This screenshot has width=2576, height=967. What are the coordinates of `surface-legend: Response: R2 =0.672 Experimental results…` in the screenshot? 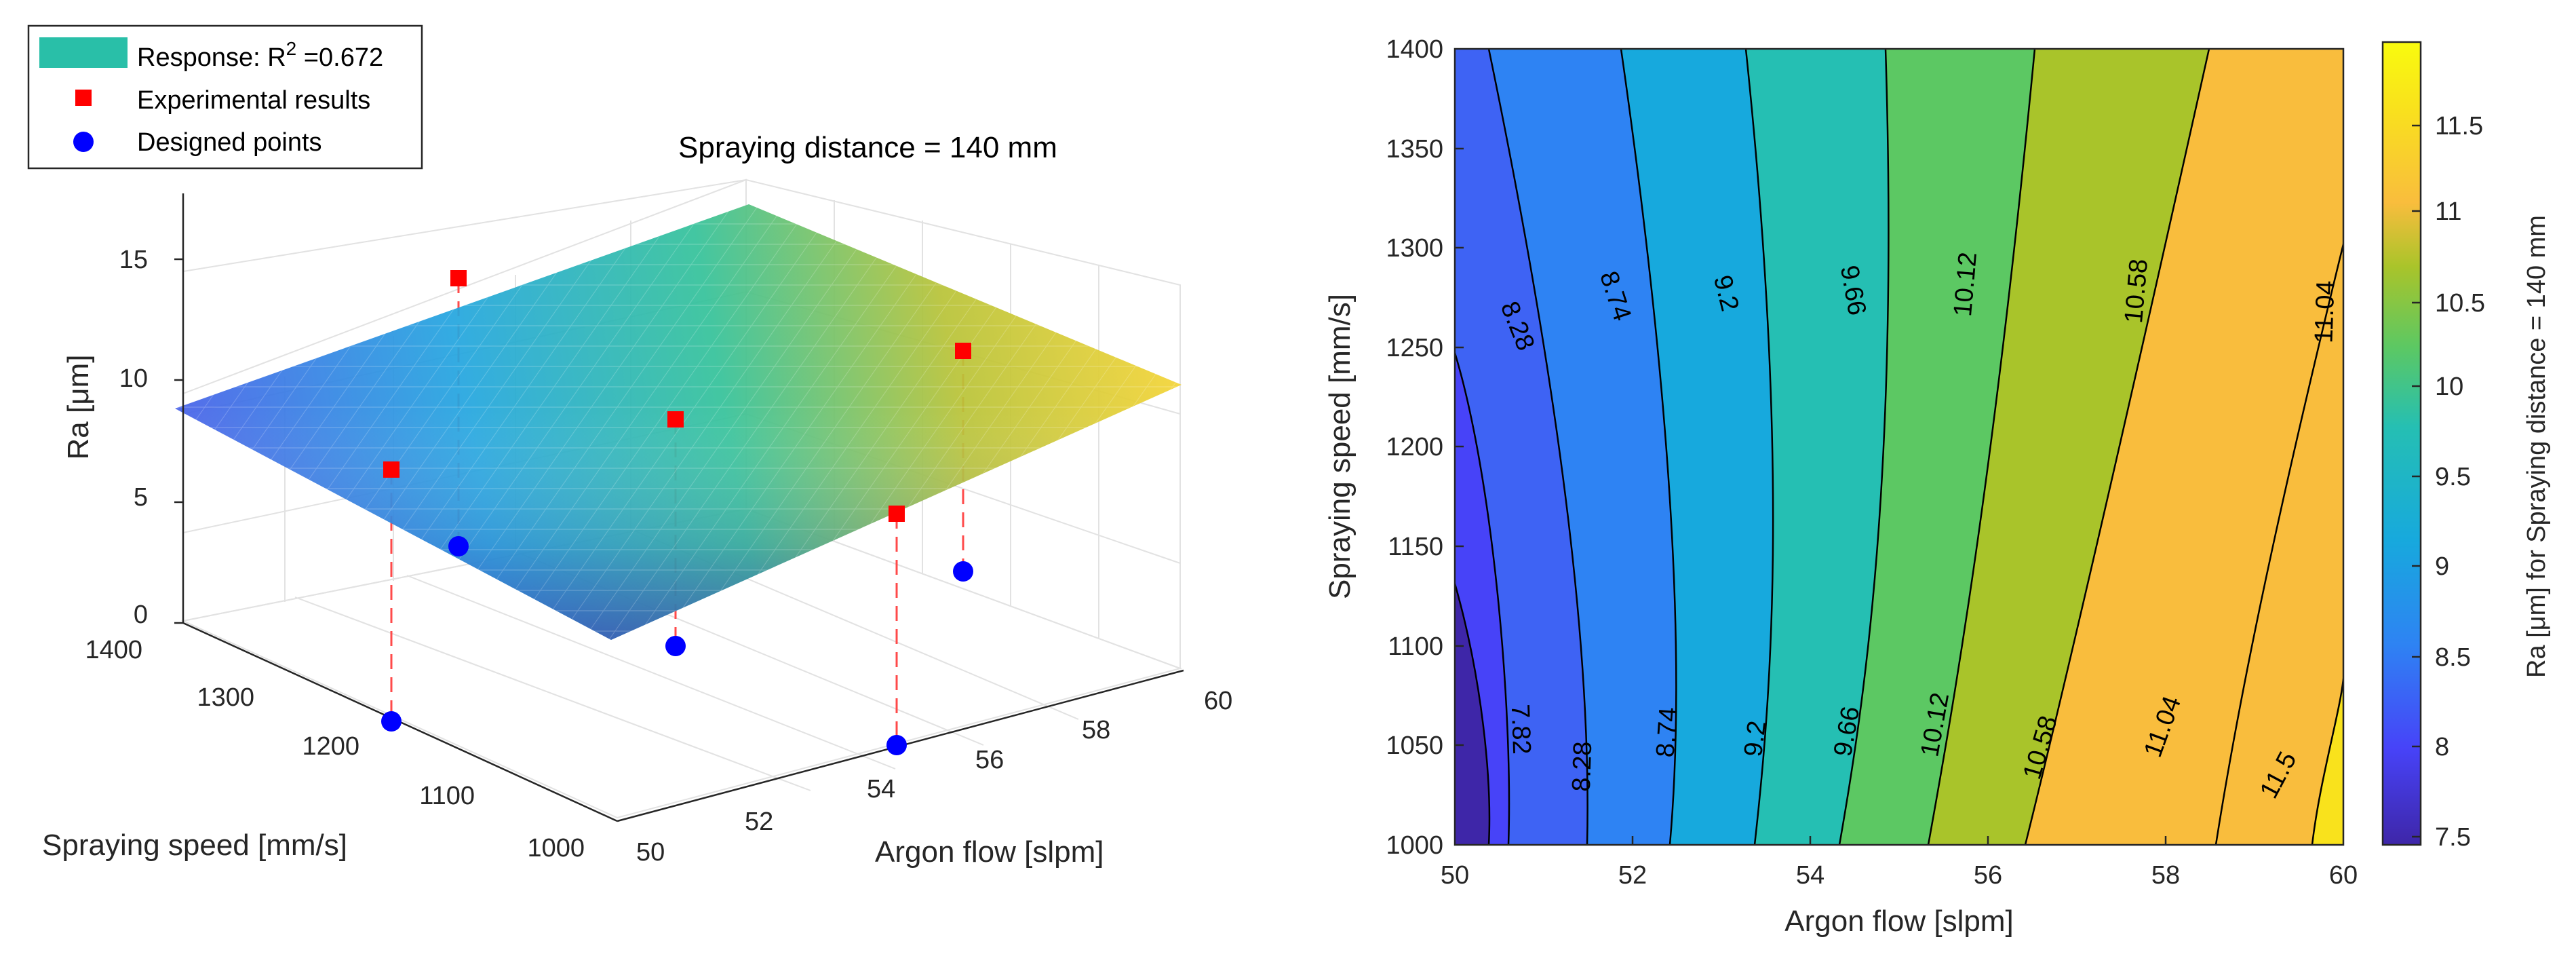 It's located at (225, 97).